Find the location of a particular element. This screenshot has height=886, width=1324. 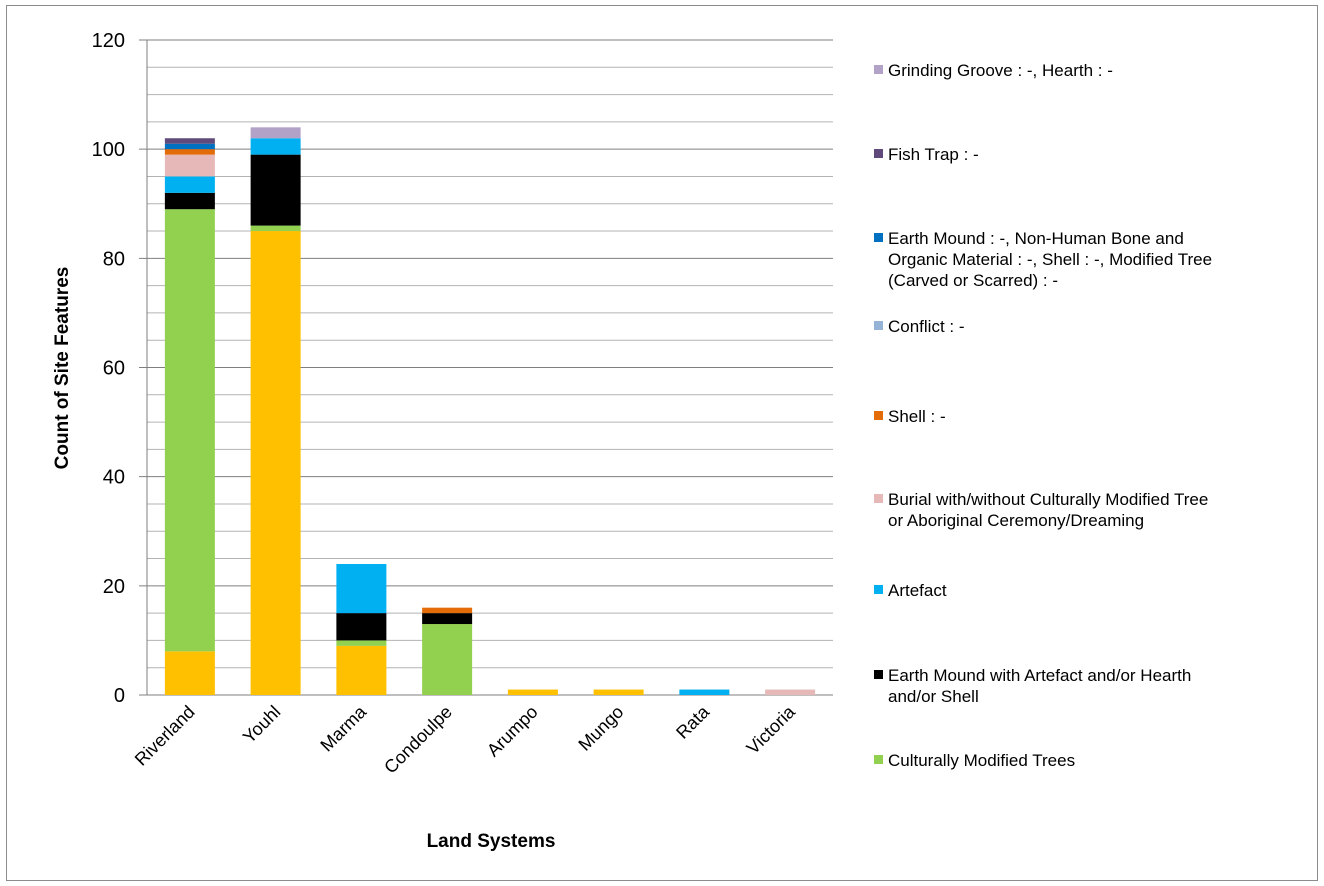

y-tick-label: 0 is located at coordinates (119, 696).